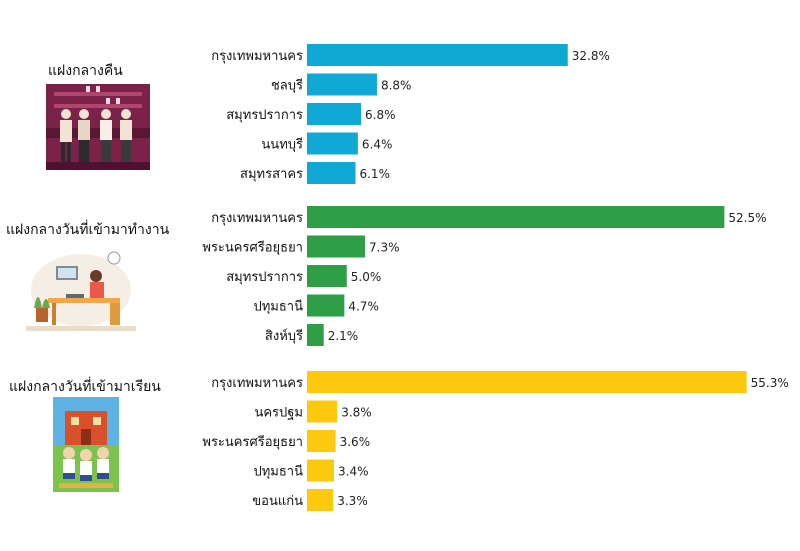 This screenshot has height=551, width=800. Describe the element at coordinates (81, 291) in the screenshot. I see `office-worker-desk-icon` at that location.